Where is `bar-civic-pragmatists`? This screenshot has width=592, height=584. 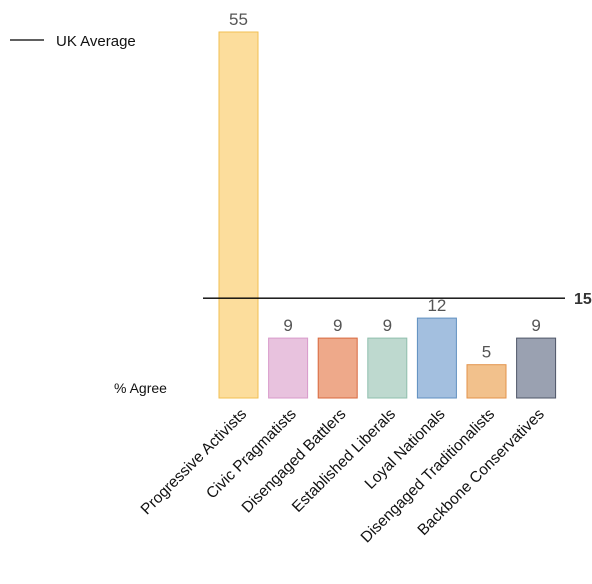 bar-civic-pragmatists is located at coordinates (288, 368).